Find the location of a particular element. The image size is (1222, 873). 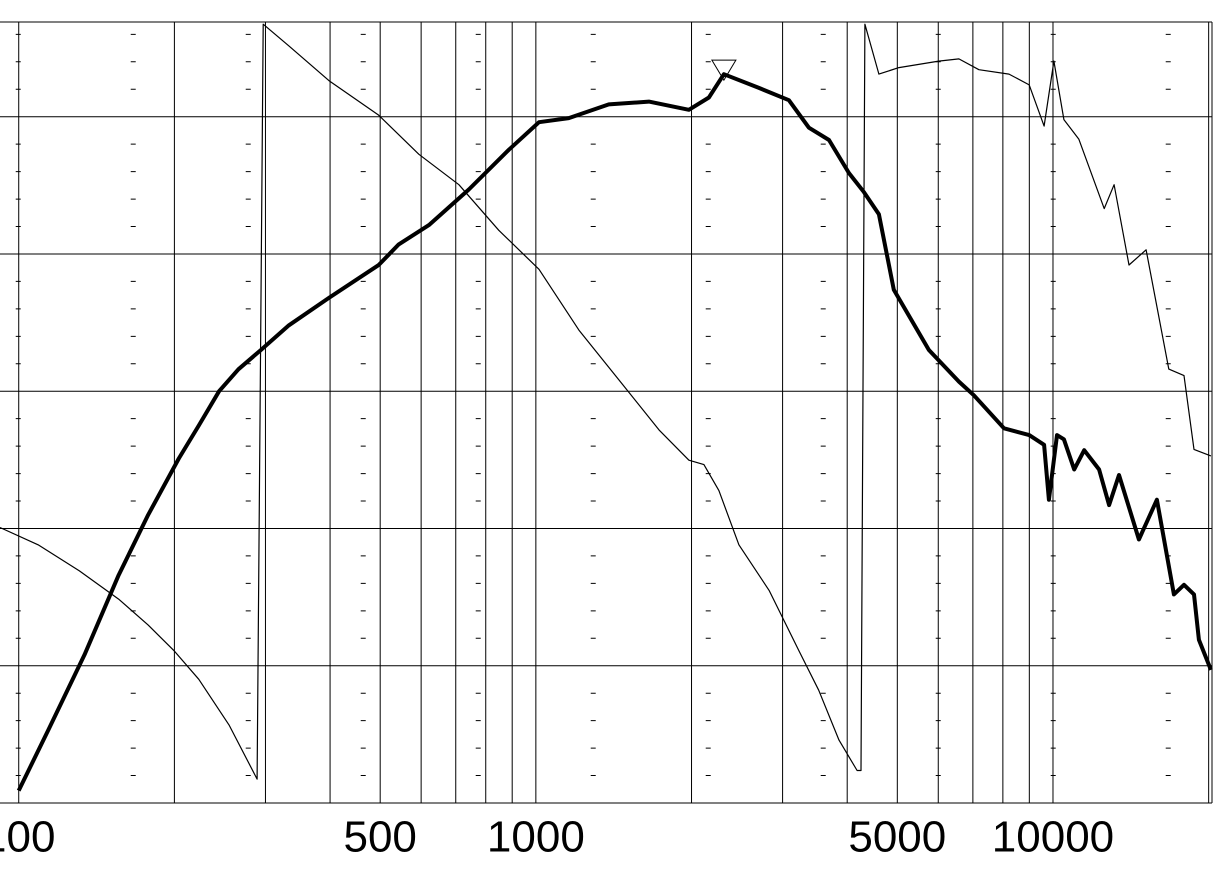

x-tick-label: 100 is located at coordinates (27, 837).